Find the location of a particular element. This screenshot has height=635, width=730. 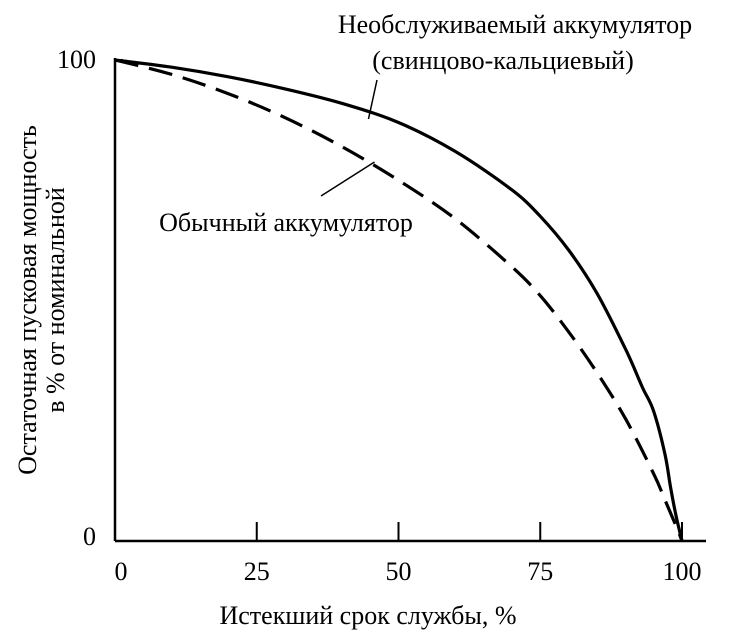

y-tick-label-bottom: 0 is located at coordinates (89, 536).